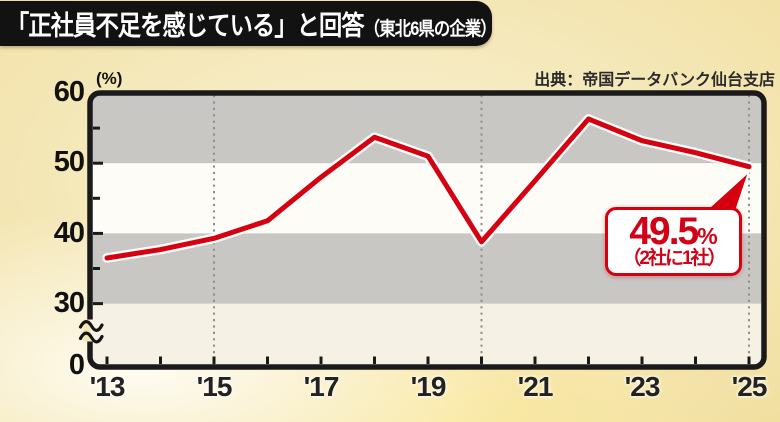 Image resolution: width=780 pixels, height=422 pixels. Describe the element at coordinates (427, 29) in the screenshot. I see `page-title-qualifier: （東北6県の企業）` at that location.